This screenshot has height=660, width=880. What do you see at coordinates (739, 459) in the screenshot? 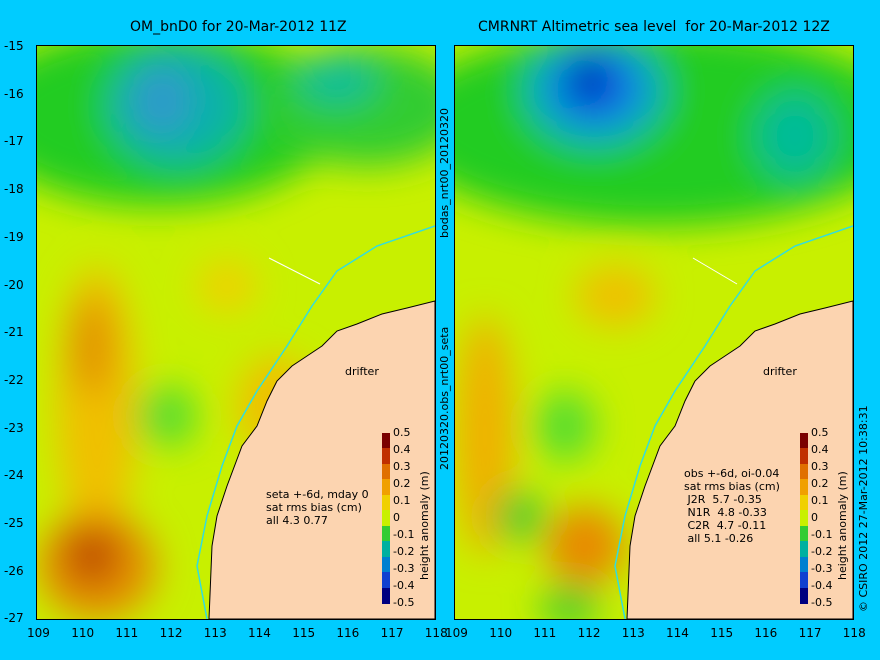
I see `right-land` at bounding box center [739, 459].